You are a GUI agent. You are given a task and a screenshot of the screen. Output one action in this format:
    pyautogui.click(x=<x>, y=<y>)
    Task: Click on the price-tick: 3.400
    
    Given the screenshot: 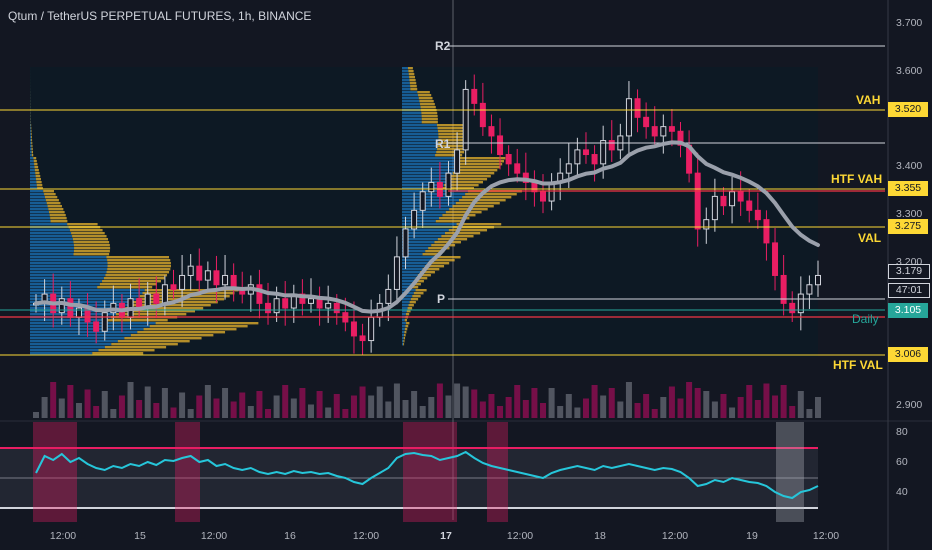 What is the action you would take?
    pyautogui.click(x=909, y=166)
    